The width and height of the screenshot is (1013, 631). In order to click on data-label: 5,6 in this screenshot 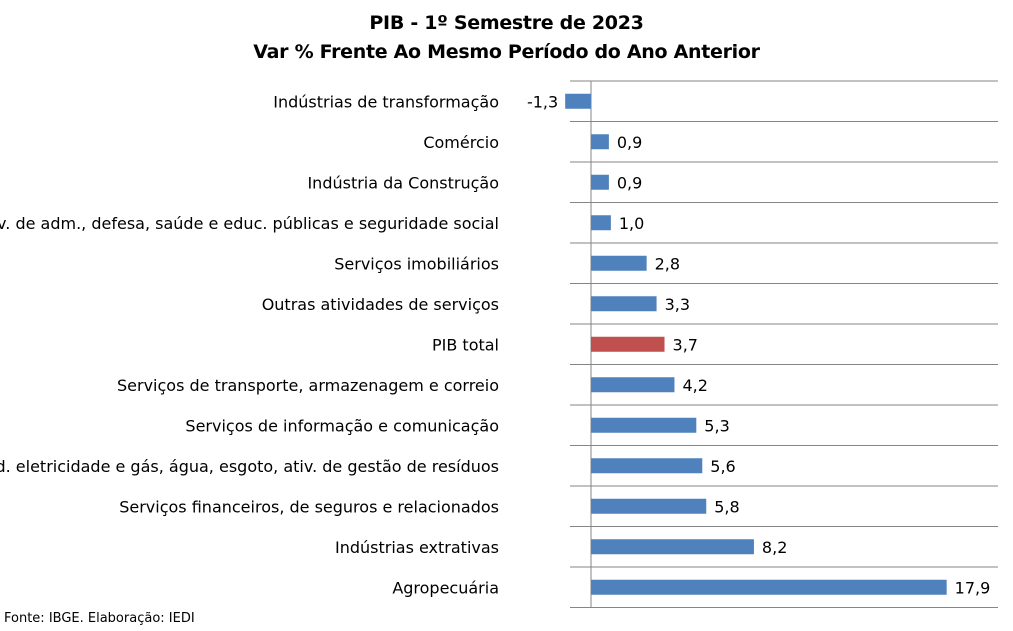, I will do `click(722, 466)`.